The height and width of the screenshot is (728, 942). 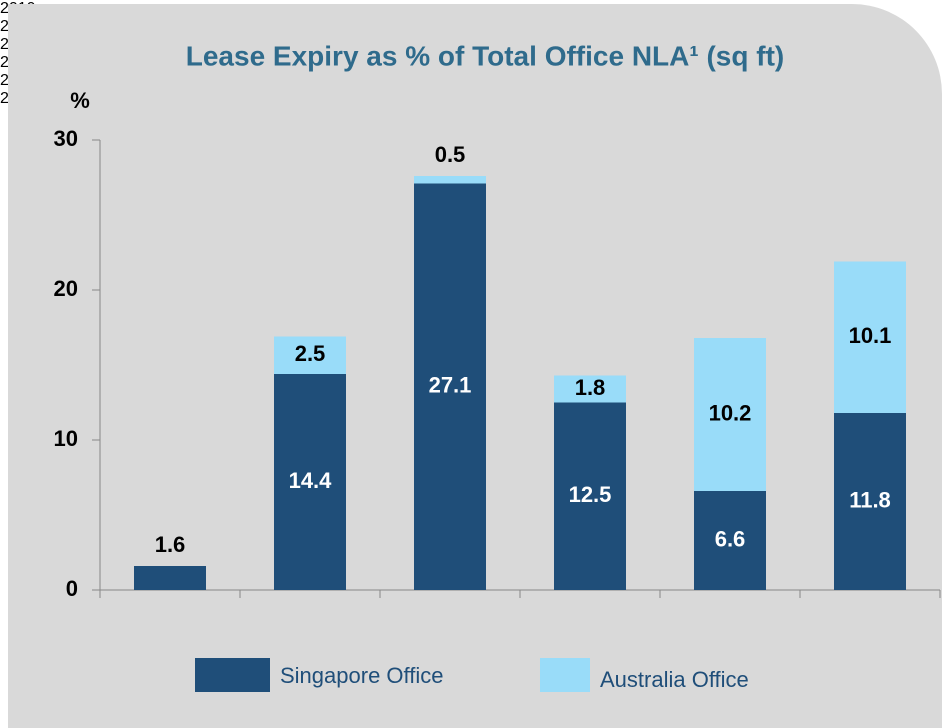 I want to click on y-tick-label: 0, so click(x=72, y=588).